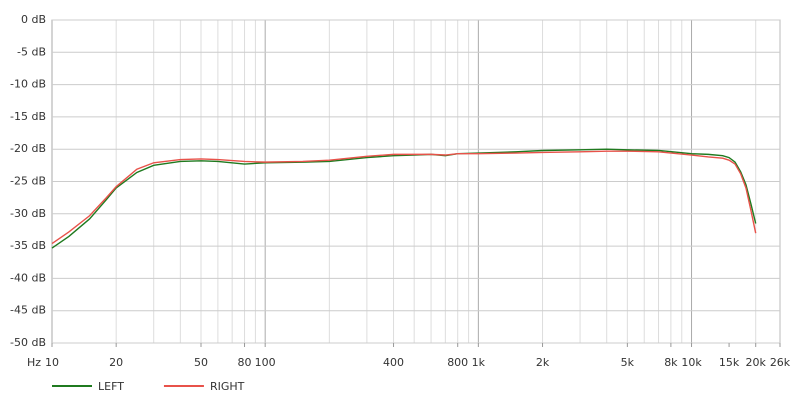  What do you see at coordinates (28, 116) in the screenshot?
I see `y-tick-label: -15 dB` at bounding box center [28, 116].